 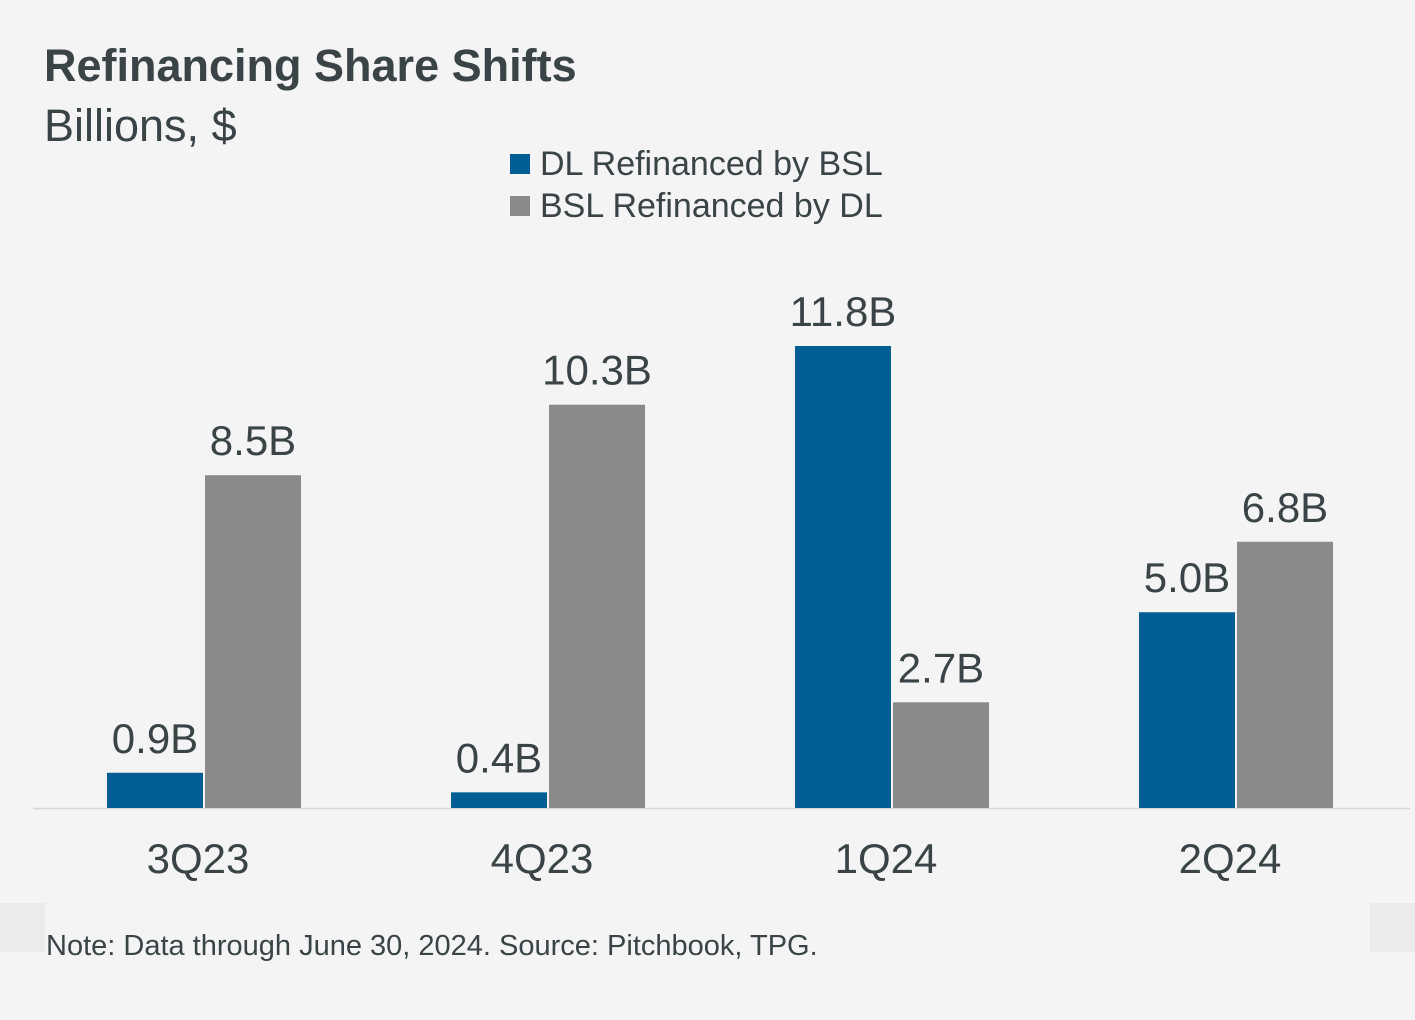 What do you see at coordinates (140, 125) in the screenshot?
I see `chart-subtitle: Billions, $` at bounding box center [140, 125].